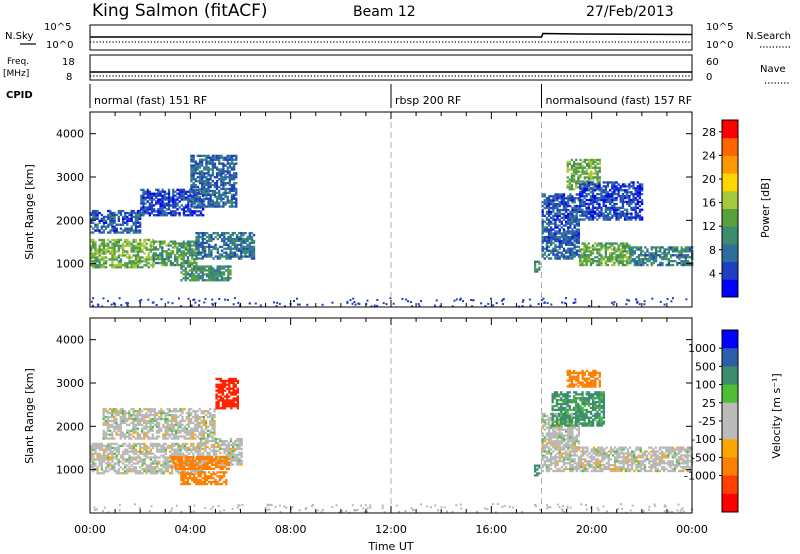  What do you see at coordinates (18, 62) in the screenshot?
I see `freq-label: Freq.` at bounding box center [18, 62].